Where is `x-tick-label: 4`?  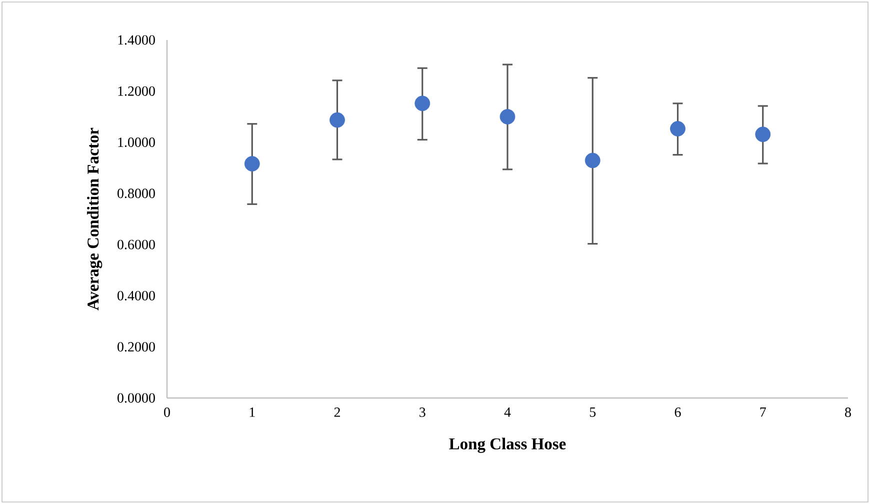
x-tick-label: 4 is located at coordinates (507, 412).